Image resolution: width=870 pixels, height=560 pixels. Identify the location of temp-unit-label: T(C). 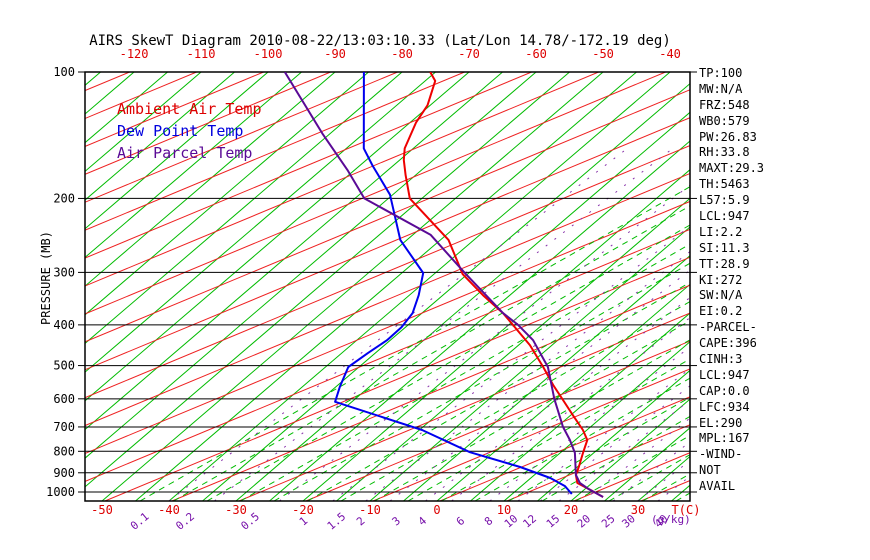
(686, 510).